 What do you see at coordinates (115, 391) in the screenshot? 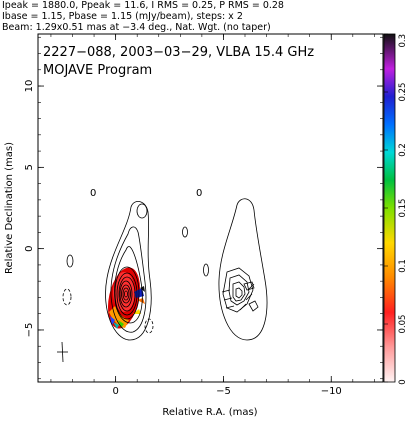
I see `x-tick-label: 0` at bounding box center [115, 391].